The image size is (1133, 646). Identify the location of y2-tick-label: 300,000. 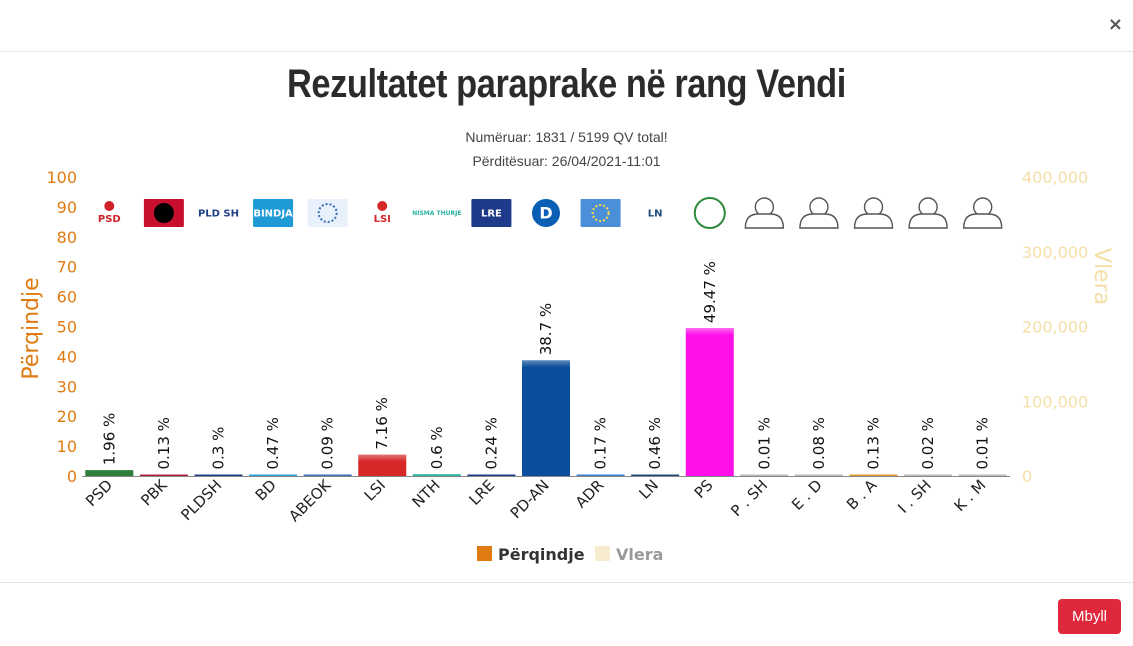
(1055, 252).